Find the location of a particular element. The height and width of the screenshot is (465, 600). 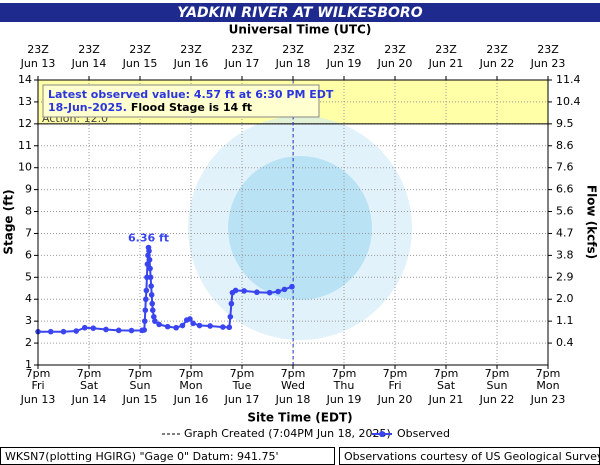

note-box is located at coordinates (181, 101).